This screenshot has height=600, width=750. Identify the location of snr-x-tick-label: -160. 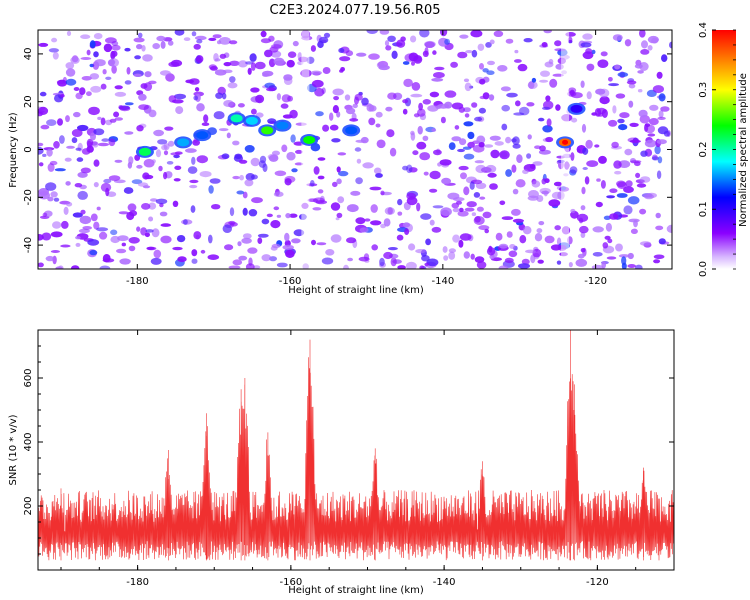
(291, 582).